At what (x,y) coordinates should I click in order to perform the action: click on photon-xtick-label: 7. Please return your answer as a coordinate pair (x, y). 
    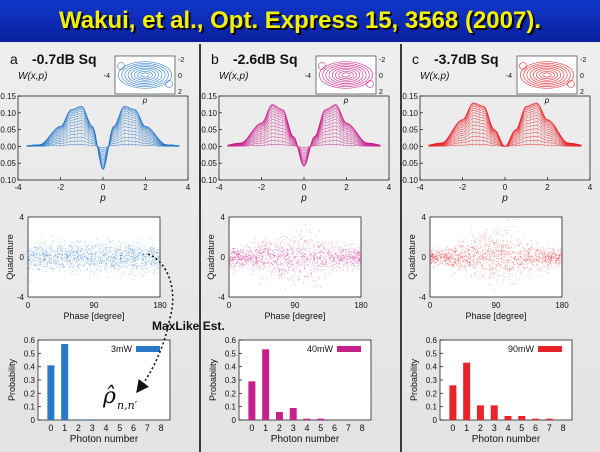
    Looking at the image, I should click on (348, 428).